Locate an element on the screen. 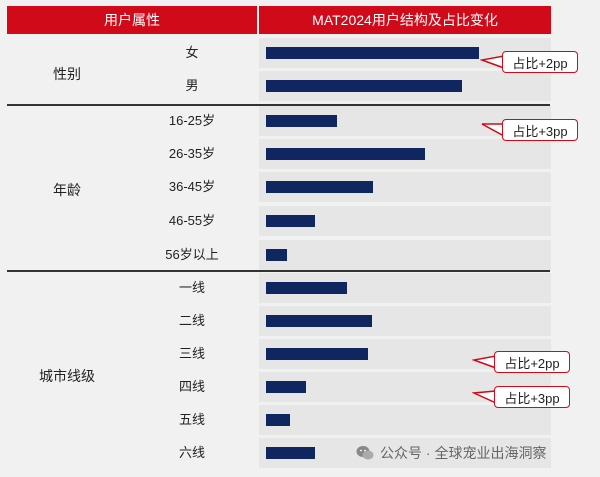 This screenshot has height=477, width=600. bar-age-56-plus is located at coordinates (276, 255).